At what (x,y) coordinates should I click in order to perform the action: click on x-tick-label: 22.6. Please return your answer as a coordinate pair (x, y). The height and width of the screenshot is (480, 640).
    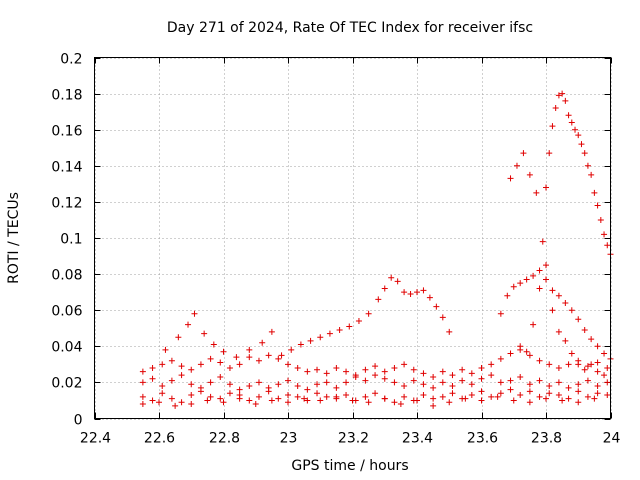
    Looking at the image, I should click on (159, 439).